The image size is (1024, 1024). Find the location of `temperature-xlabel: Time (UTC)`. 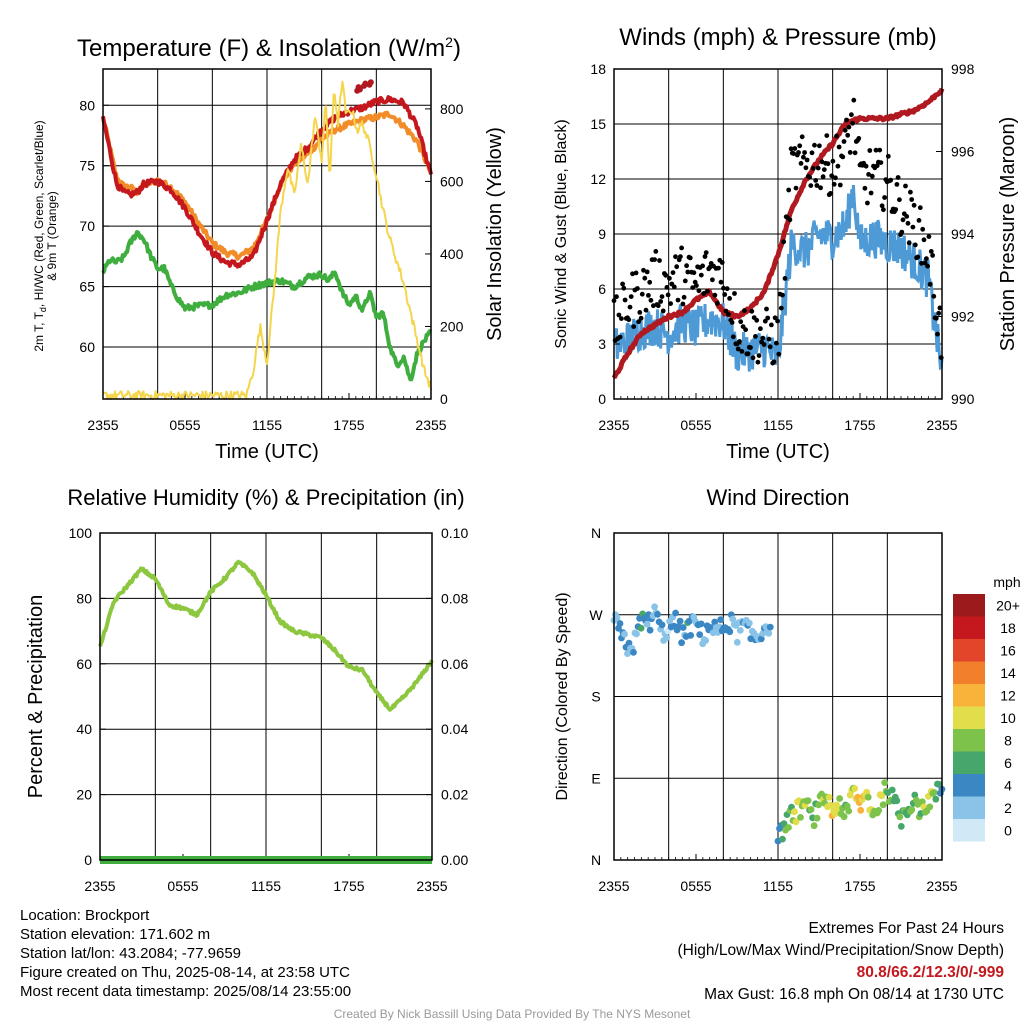

temperature-xlabel: Time (UTC) is located at coordinates (267, 452).